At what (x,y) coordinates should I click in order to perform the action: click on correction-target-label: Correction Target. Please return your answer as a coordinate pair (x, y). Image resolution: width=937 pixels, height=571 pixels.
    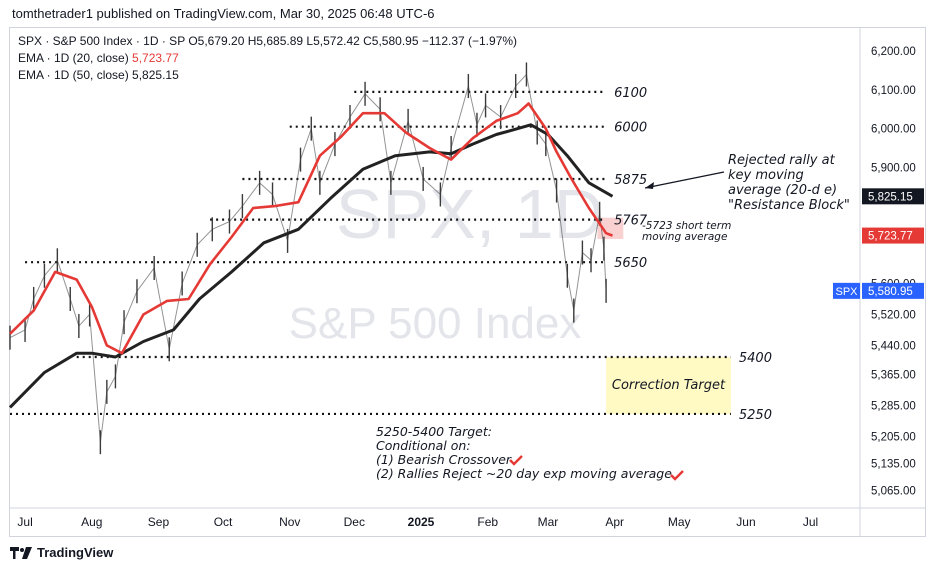
    Looking at the image, I should click on (669, 385).